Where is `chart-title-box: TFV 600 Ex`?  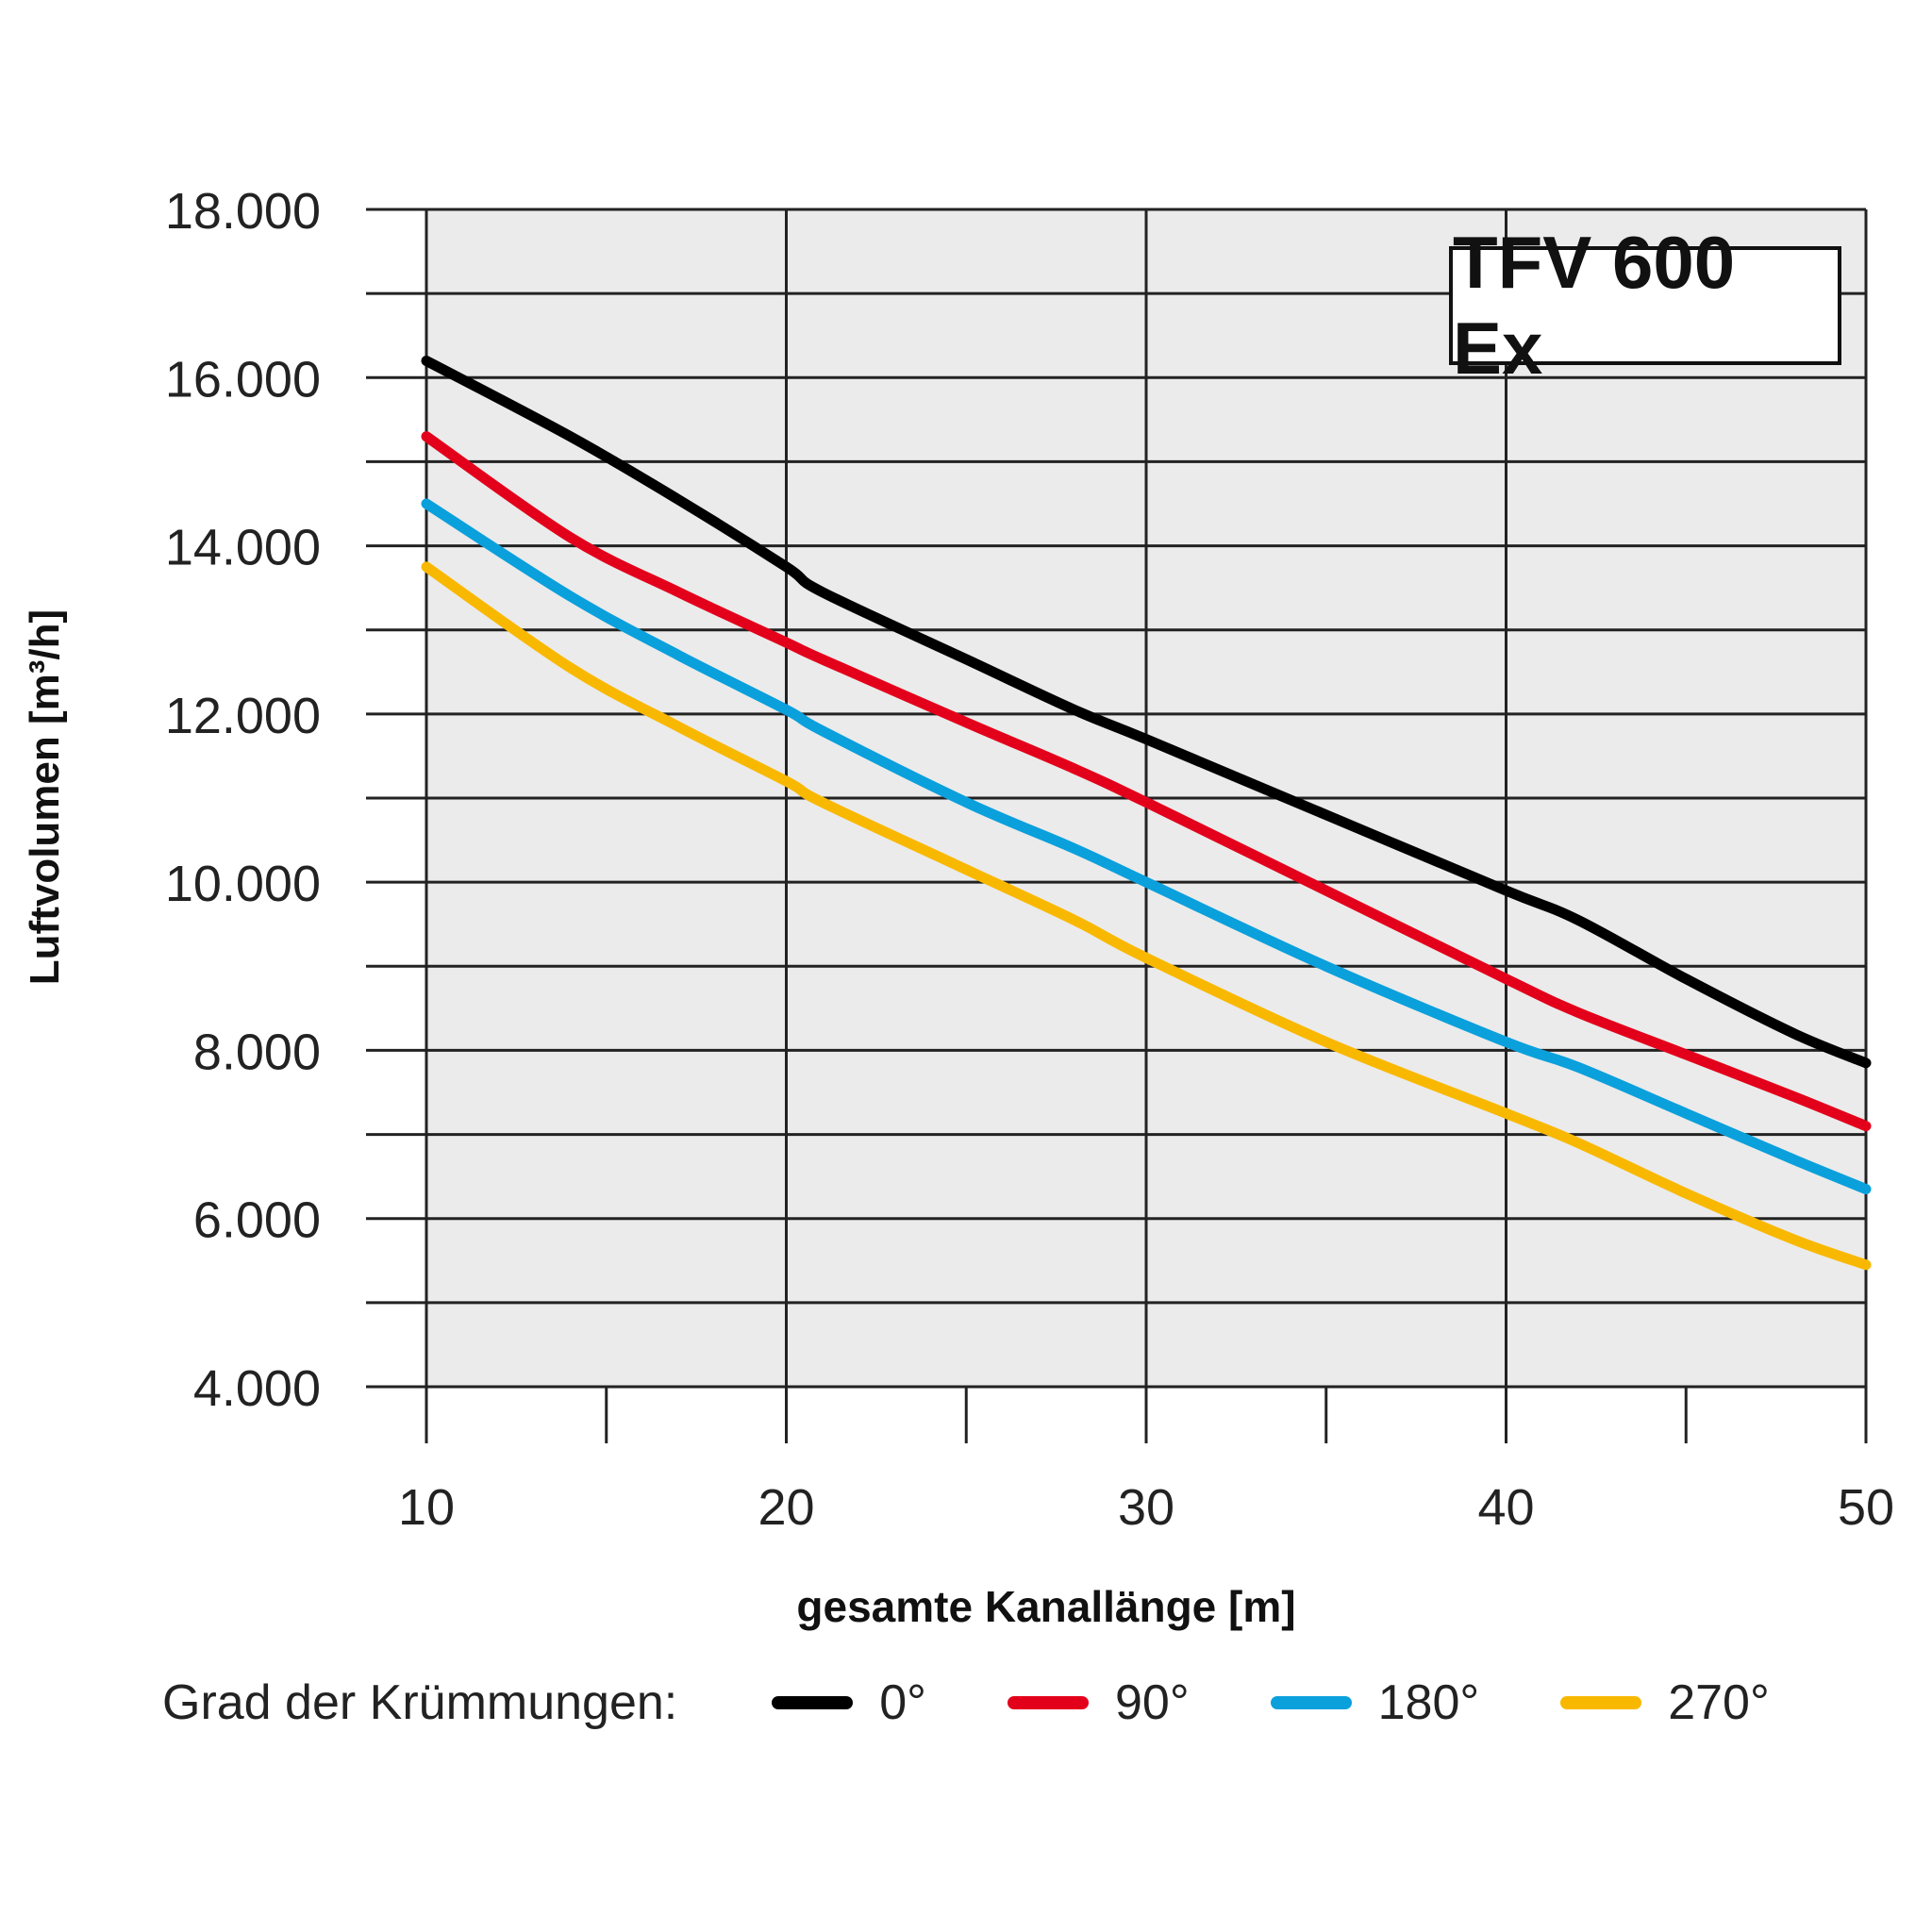
chart-title-box: TFV 600 Ex is located at coordinates (1645, 306).